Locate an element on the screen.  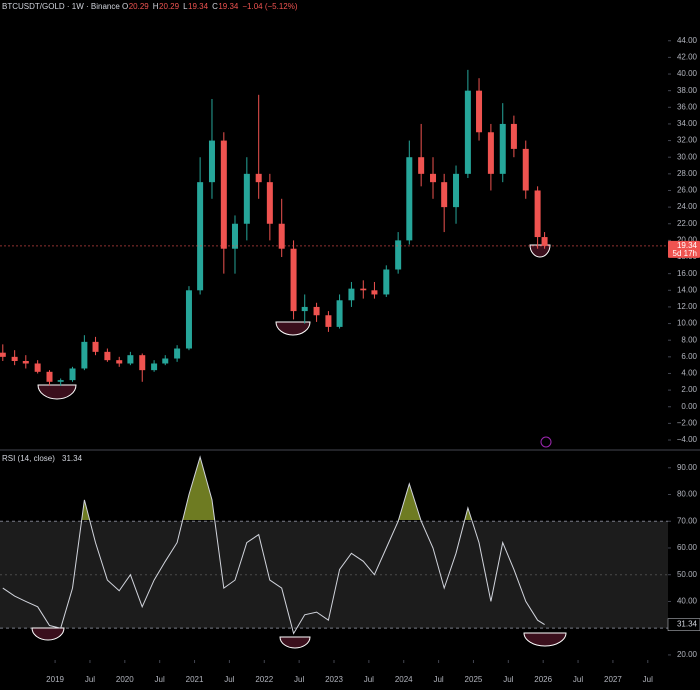
x-tick-label: 2025 is located at coordinates (474, 679).